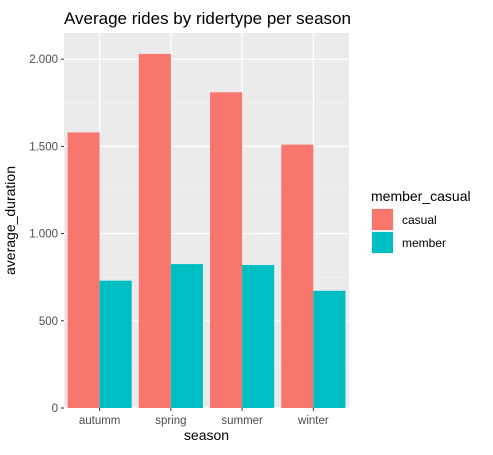 The width and height of the screenshot is (493, 455). What do you see at coordinates (424, 243) in the screenshot?
I see `legend-label-member: member` at bounding box center [424, 243].